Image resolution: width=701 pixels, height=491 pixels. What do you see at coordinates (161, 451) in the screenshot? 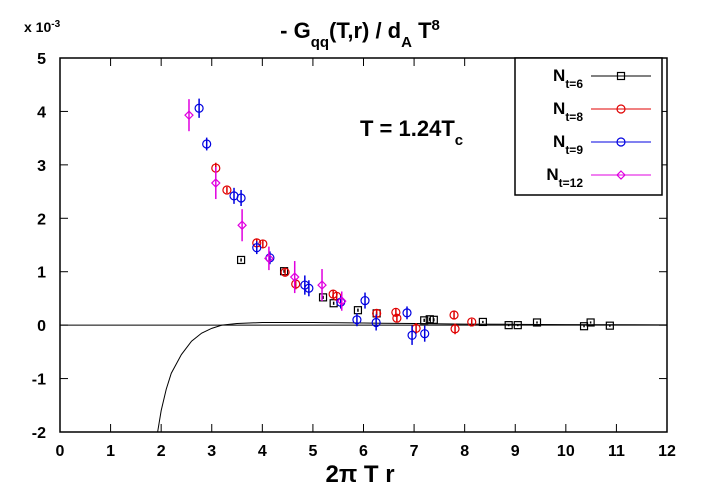
I see `x-tick-label: 2` at bounding box center [161, 451].